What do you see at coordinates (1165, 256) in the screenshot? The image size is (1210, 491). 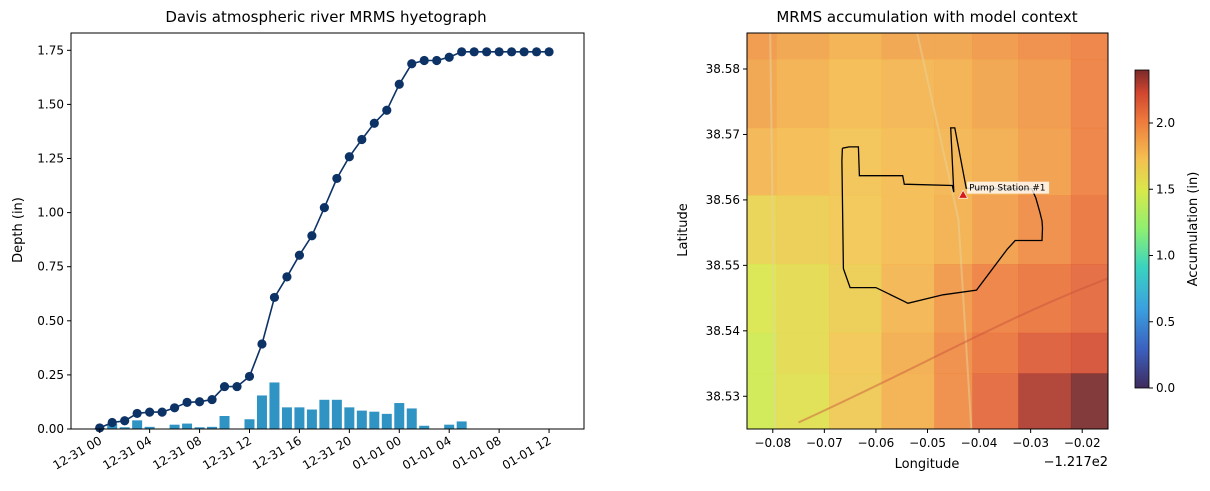 I see `colorbar-tick-label: 1.0` at bounding box center [1165, 256].